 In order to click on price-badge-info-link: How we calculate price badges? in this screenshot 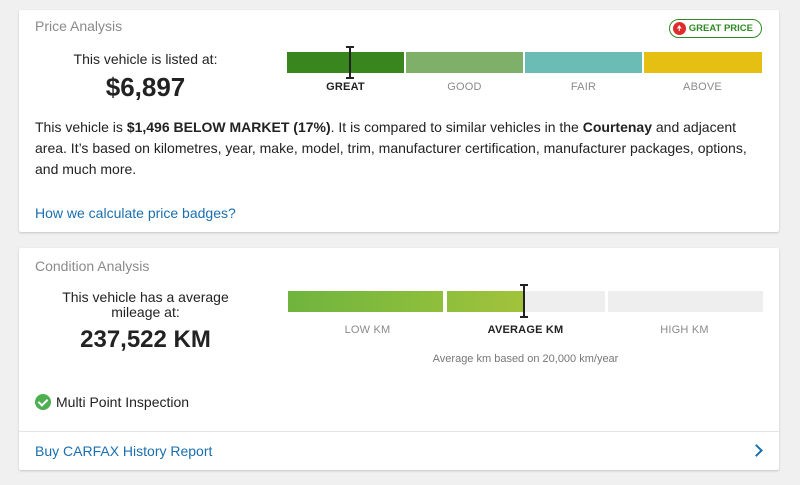, I will do `click(135, 213)`.